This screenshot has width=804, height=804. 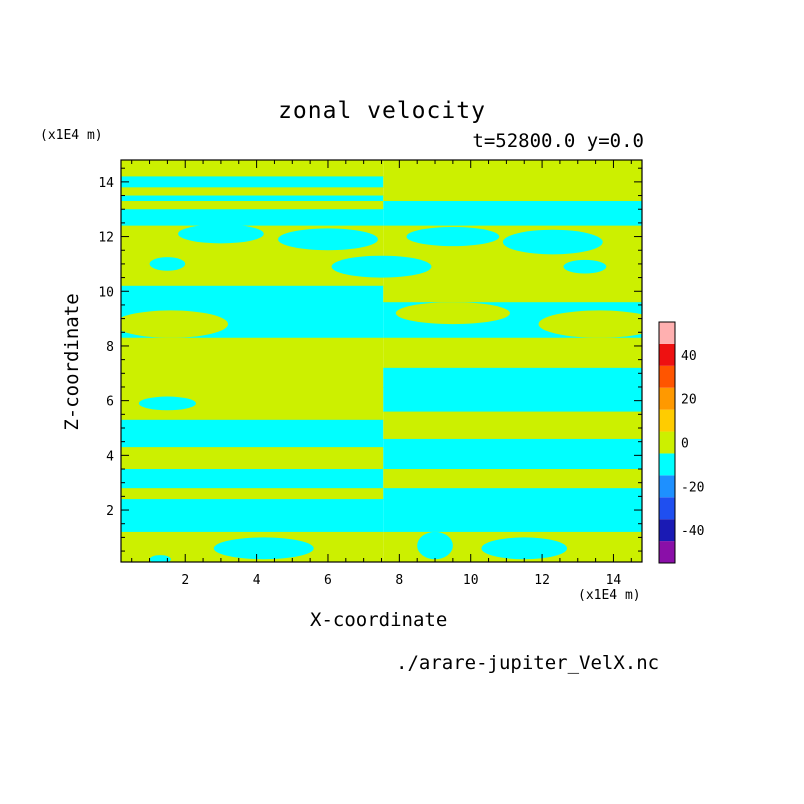 What do you see at coordinates (110, 456) in the screenshot?
I see `y-tick-label: 4` at bounding box center [110, 456].